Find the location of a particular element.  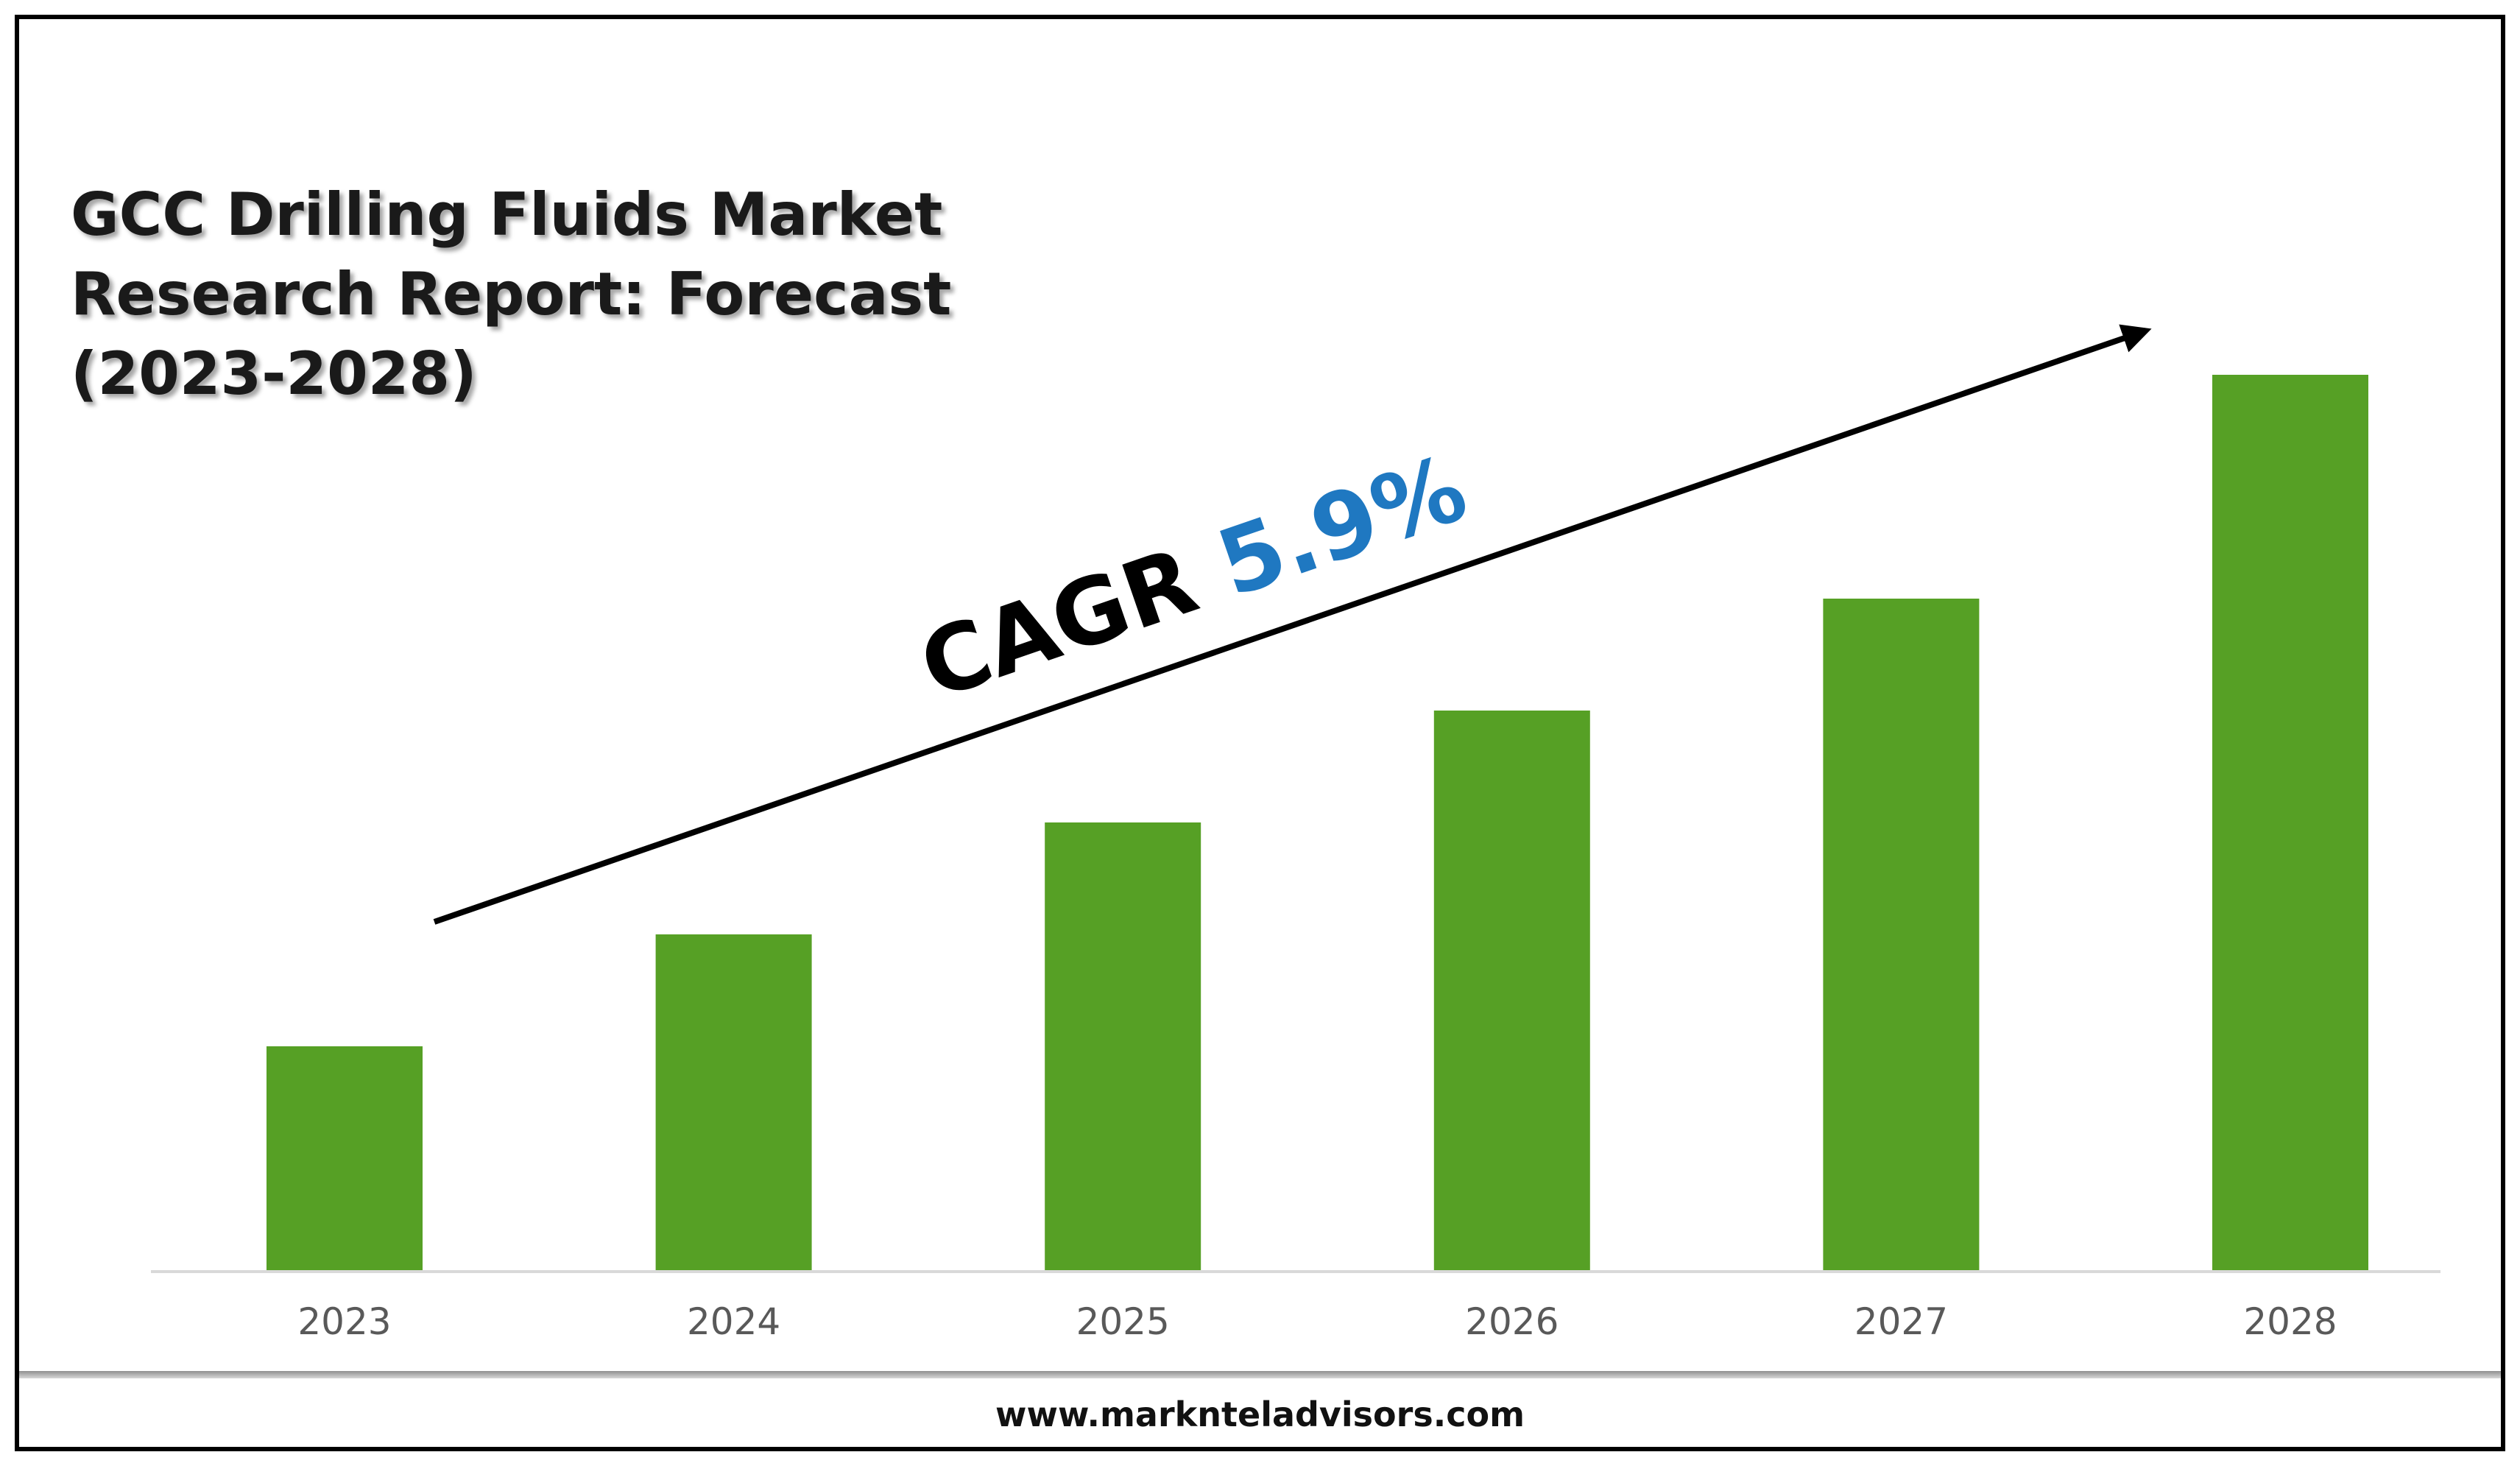

bar-2023 is located at coordinates (345, 1158).